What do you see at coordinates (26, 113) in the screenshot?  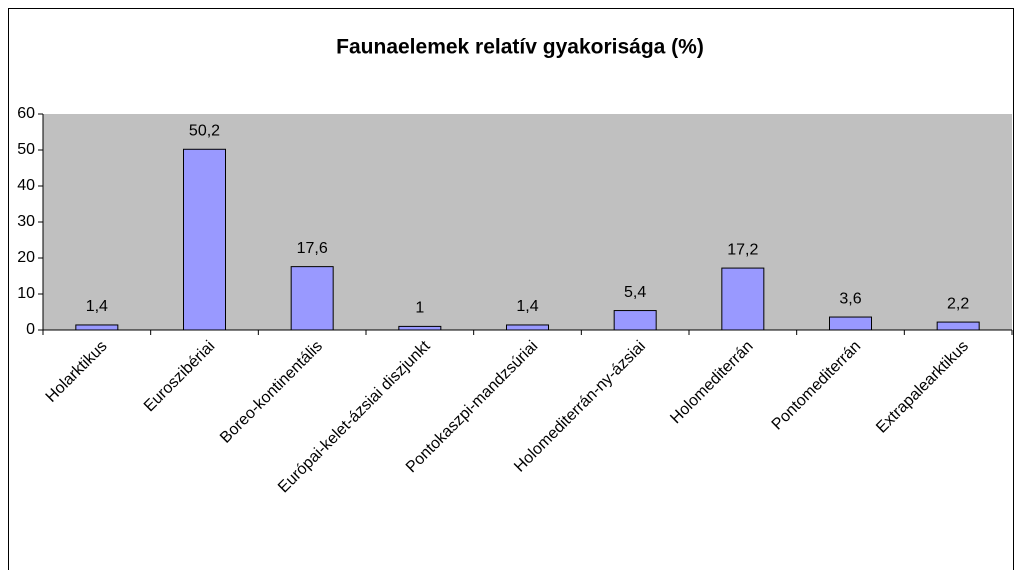 I see `y-tick-label: 60` at bounding box center [26, 113].